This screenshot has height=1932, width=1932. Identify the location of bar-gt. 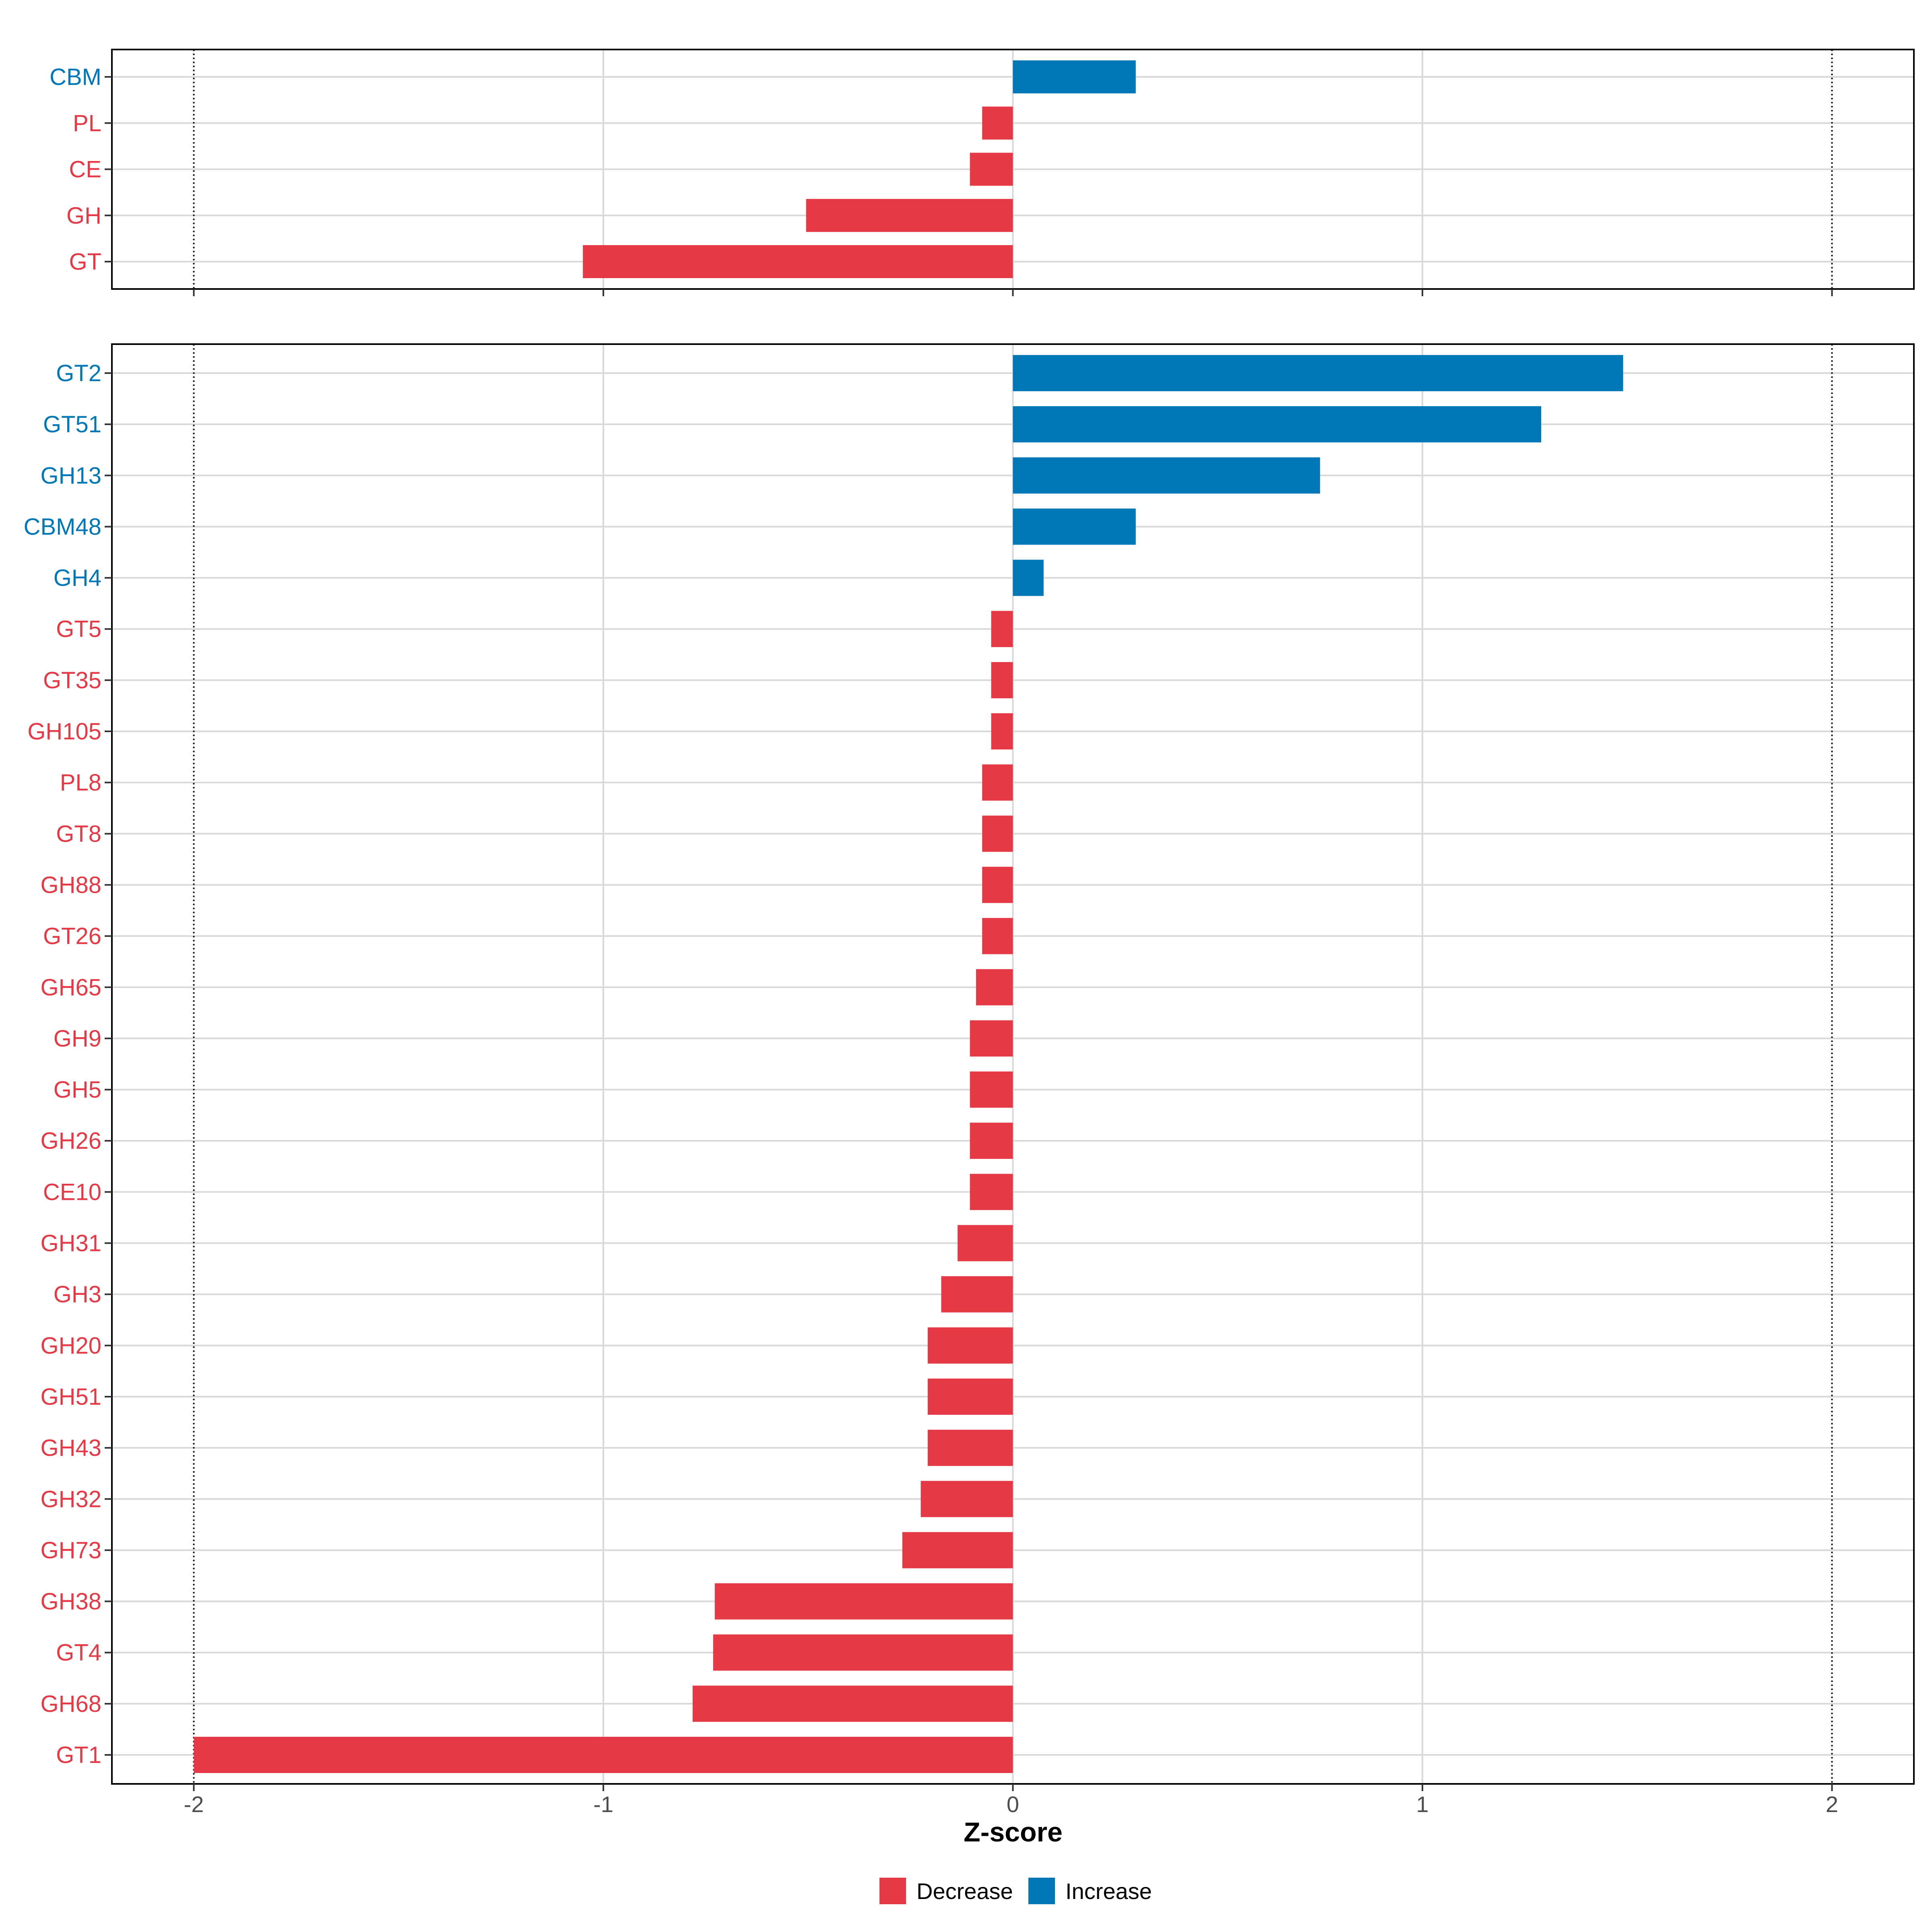
(798, 261).